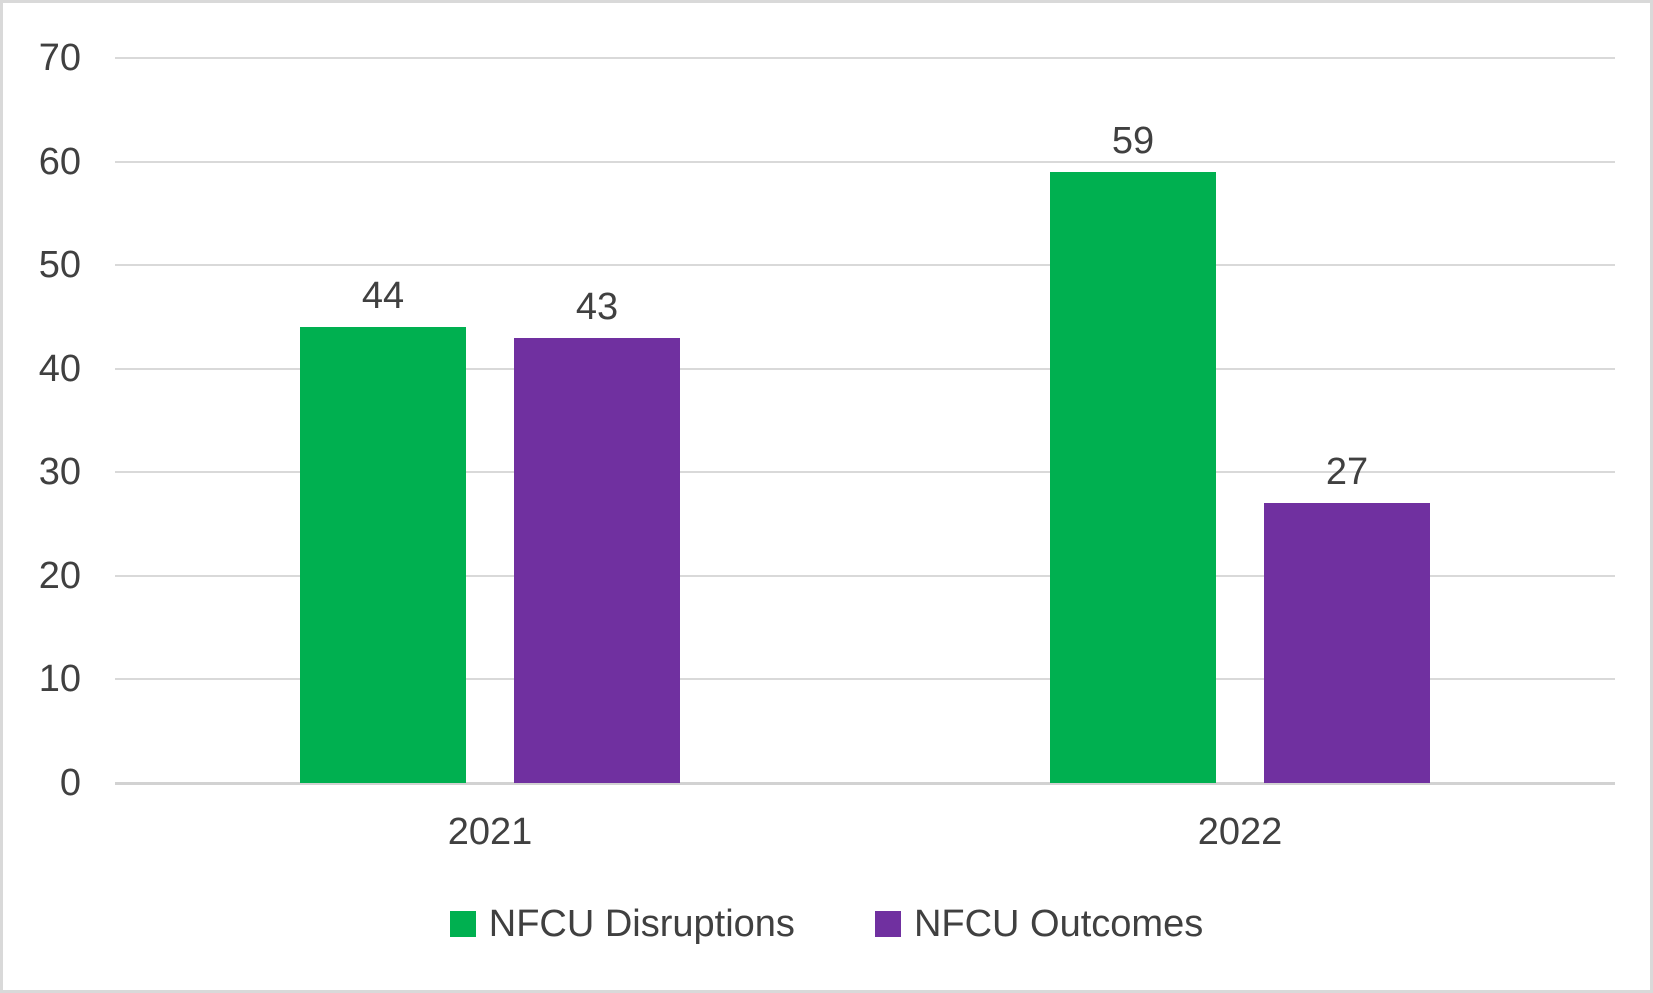 This screenshot has height=993, width=1653. I want to click on legend-swatch-nfcu-disruptions, so click(462, 924).